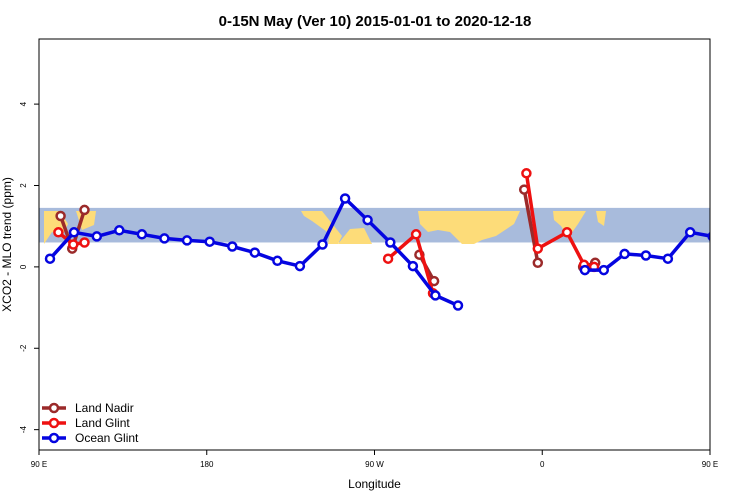 This screenshot has height=500, width=750. What do you see at coordinates (23, 266) in the screenshot?
I see `y-tick-label: 0` at bounding box center [23, 266].